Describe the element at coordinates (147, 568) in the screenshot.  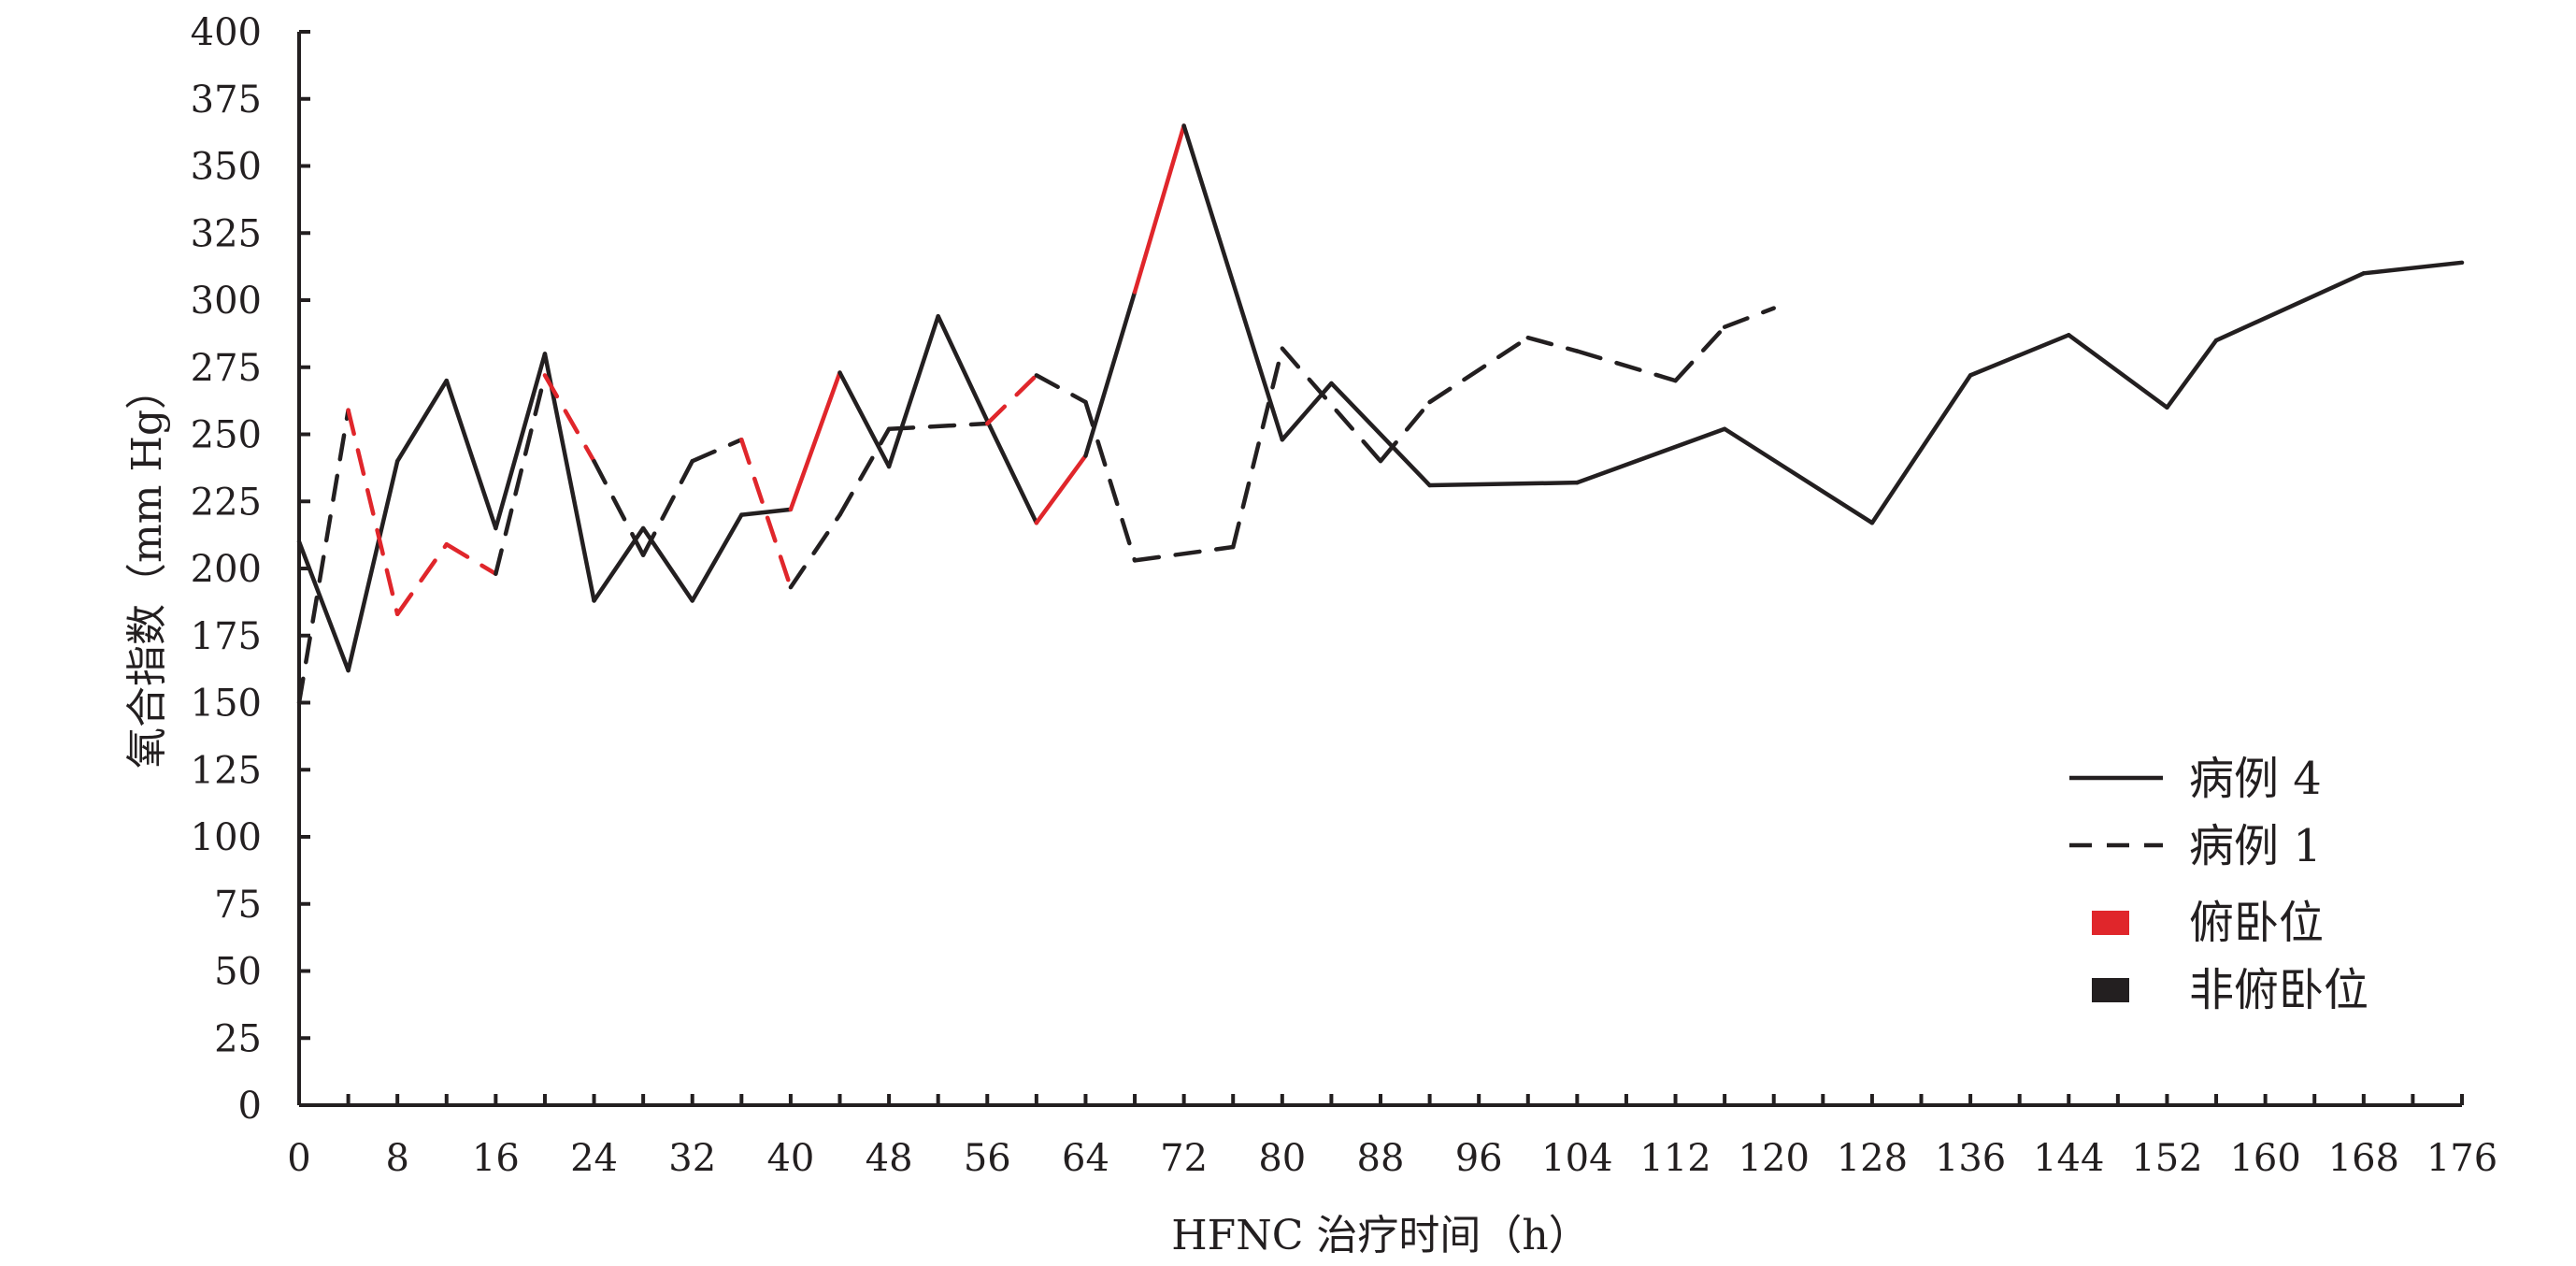
I see `y-axis-title: 氧合指数（mm Hg）` at that location.